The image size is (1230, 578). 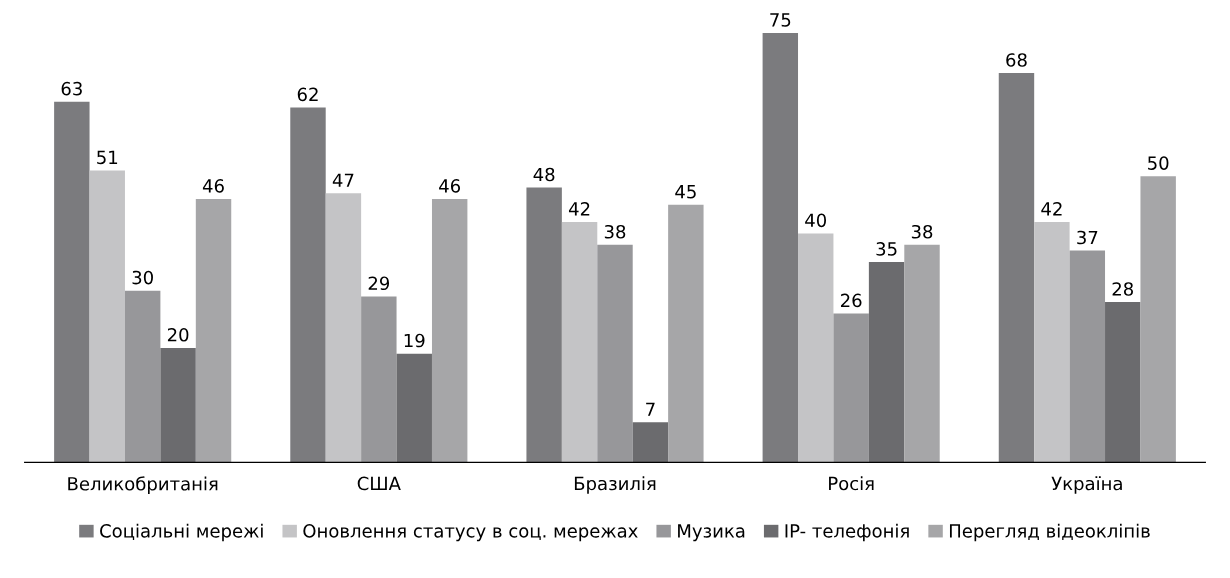 What do you see at coordinates (851, 483) in the screenshot?
I see `x-tick-label: Росія` at bounding box center [851, 483].